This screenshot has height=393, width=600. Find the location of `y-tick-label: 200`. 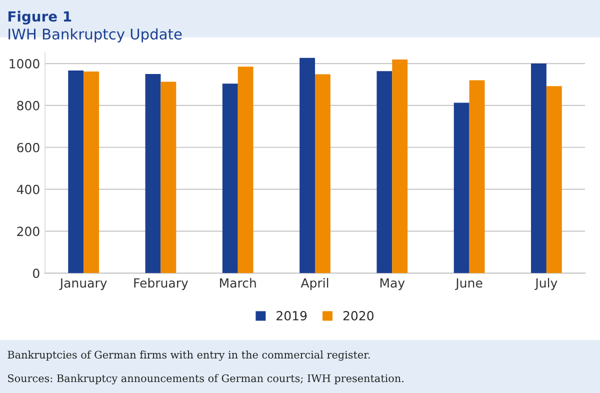

y-tick-label: 200 is located at coordinates (28, 231).